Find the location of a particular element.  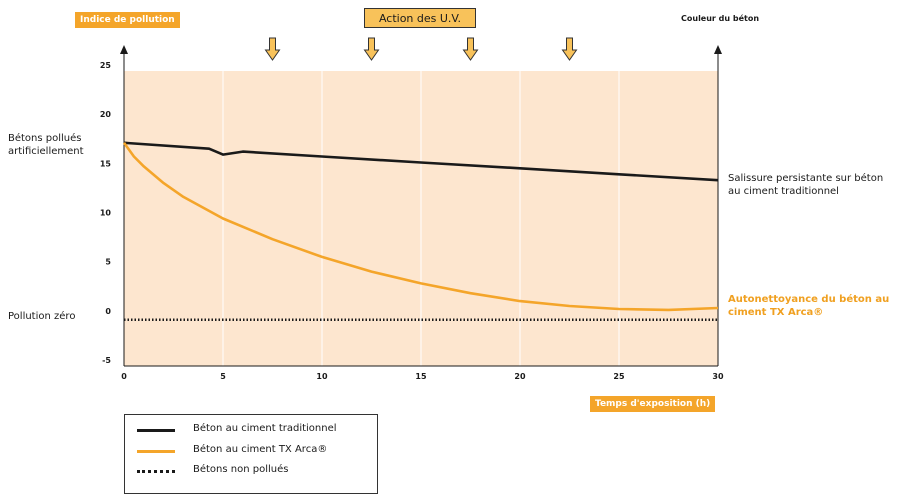

label-polluted: Bétons pollués artificiellement is located at coordinates (46, 145).